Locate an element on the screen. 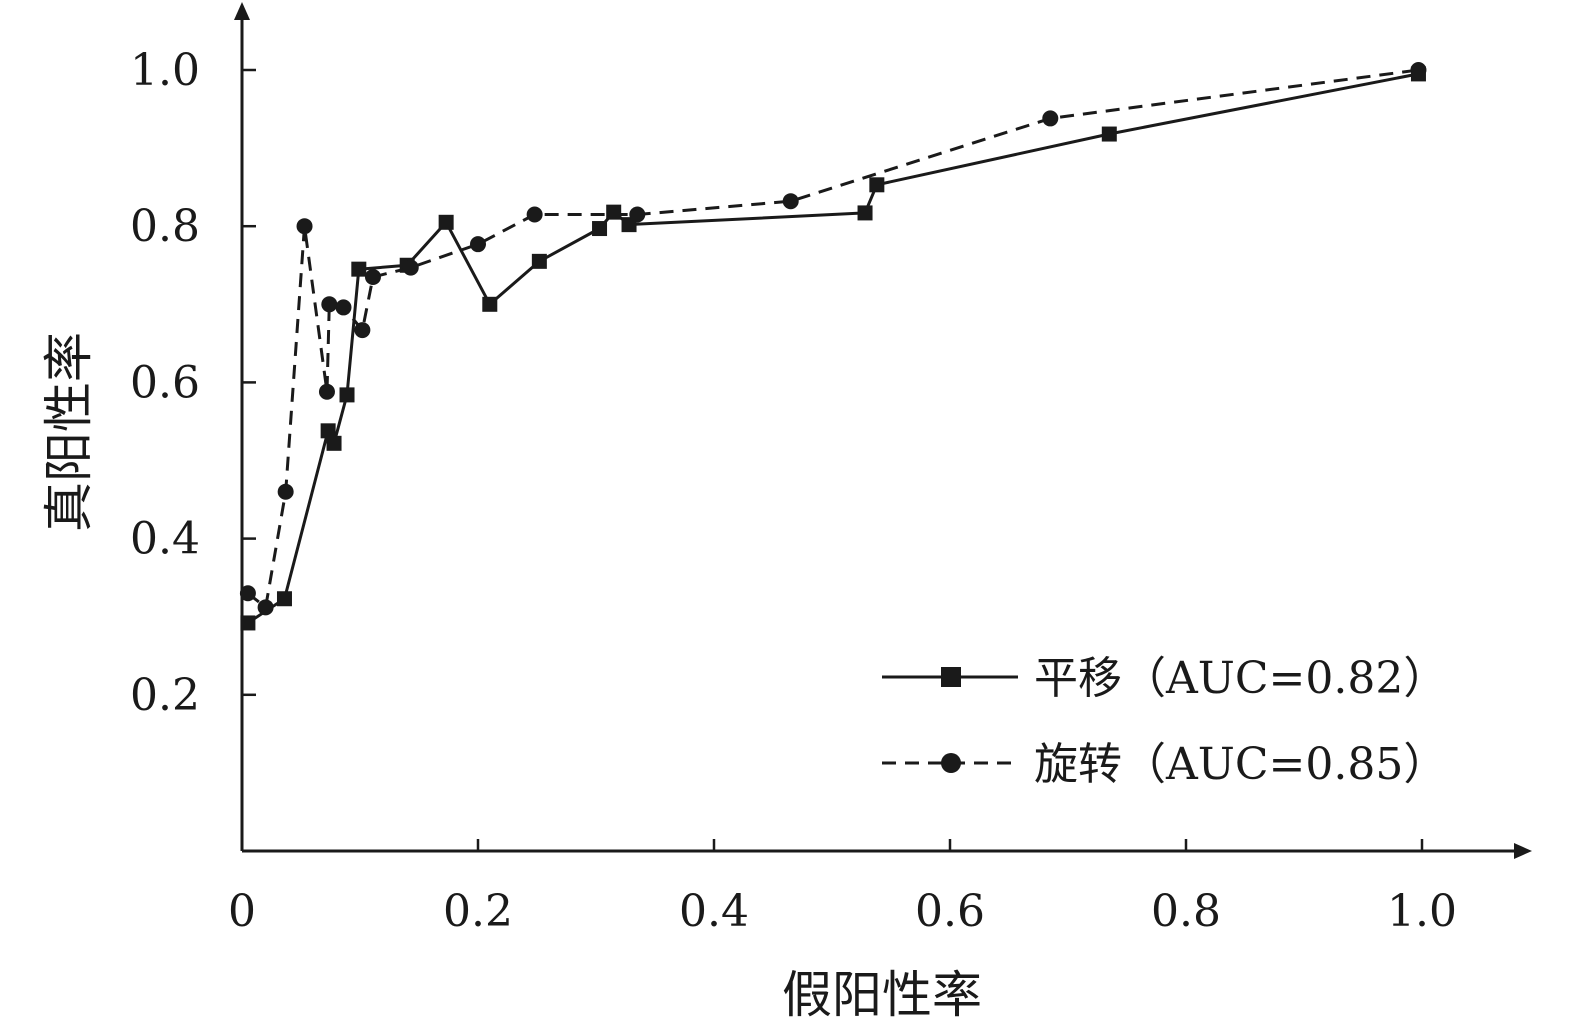 This screenshot has height=1031, width=1575. y-tick-label: 0.8 is located at coordinates (165, 226).